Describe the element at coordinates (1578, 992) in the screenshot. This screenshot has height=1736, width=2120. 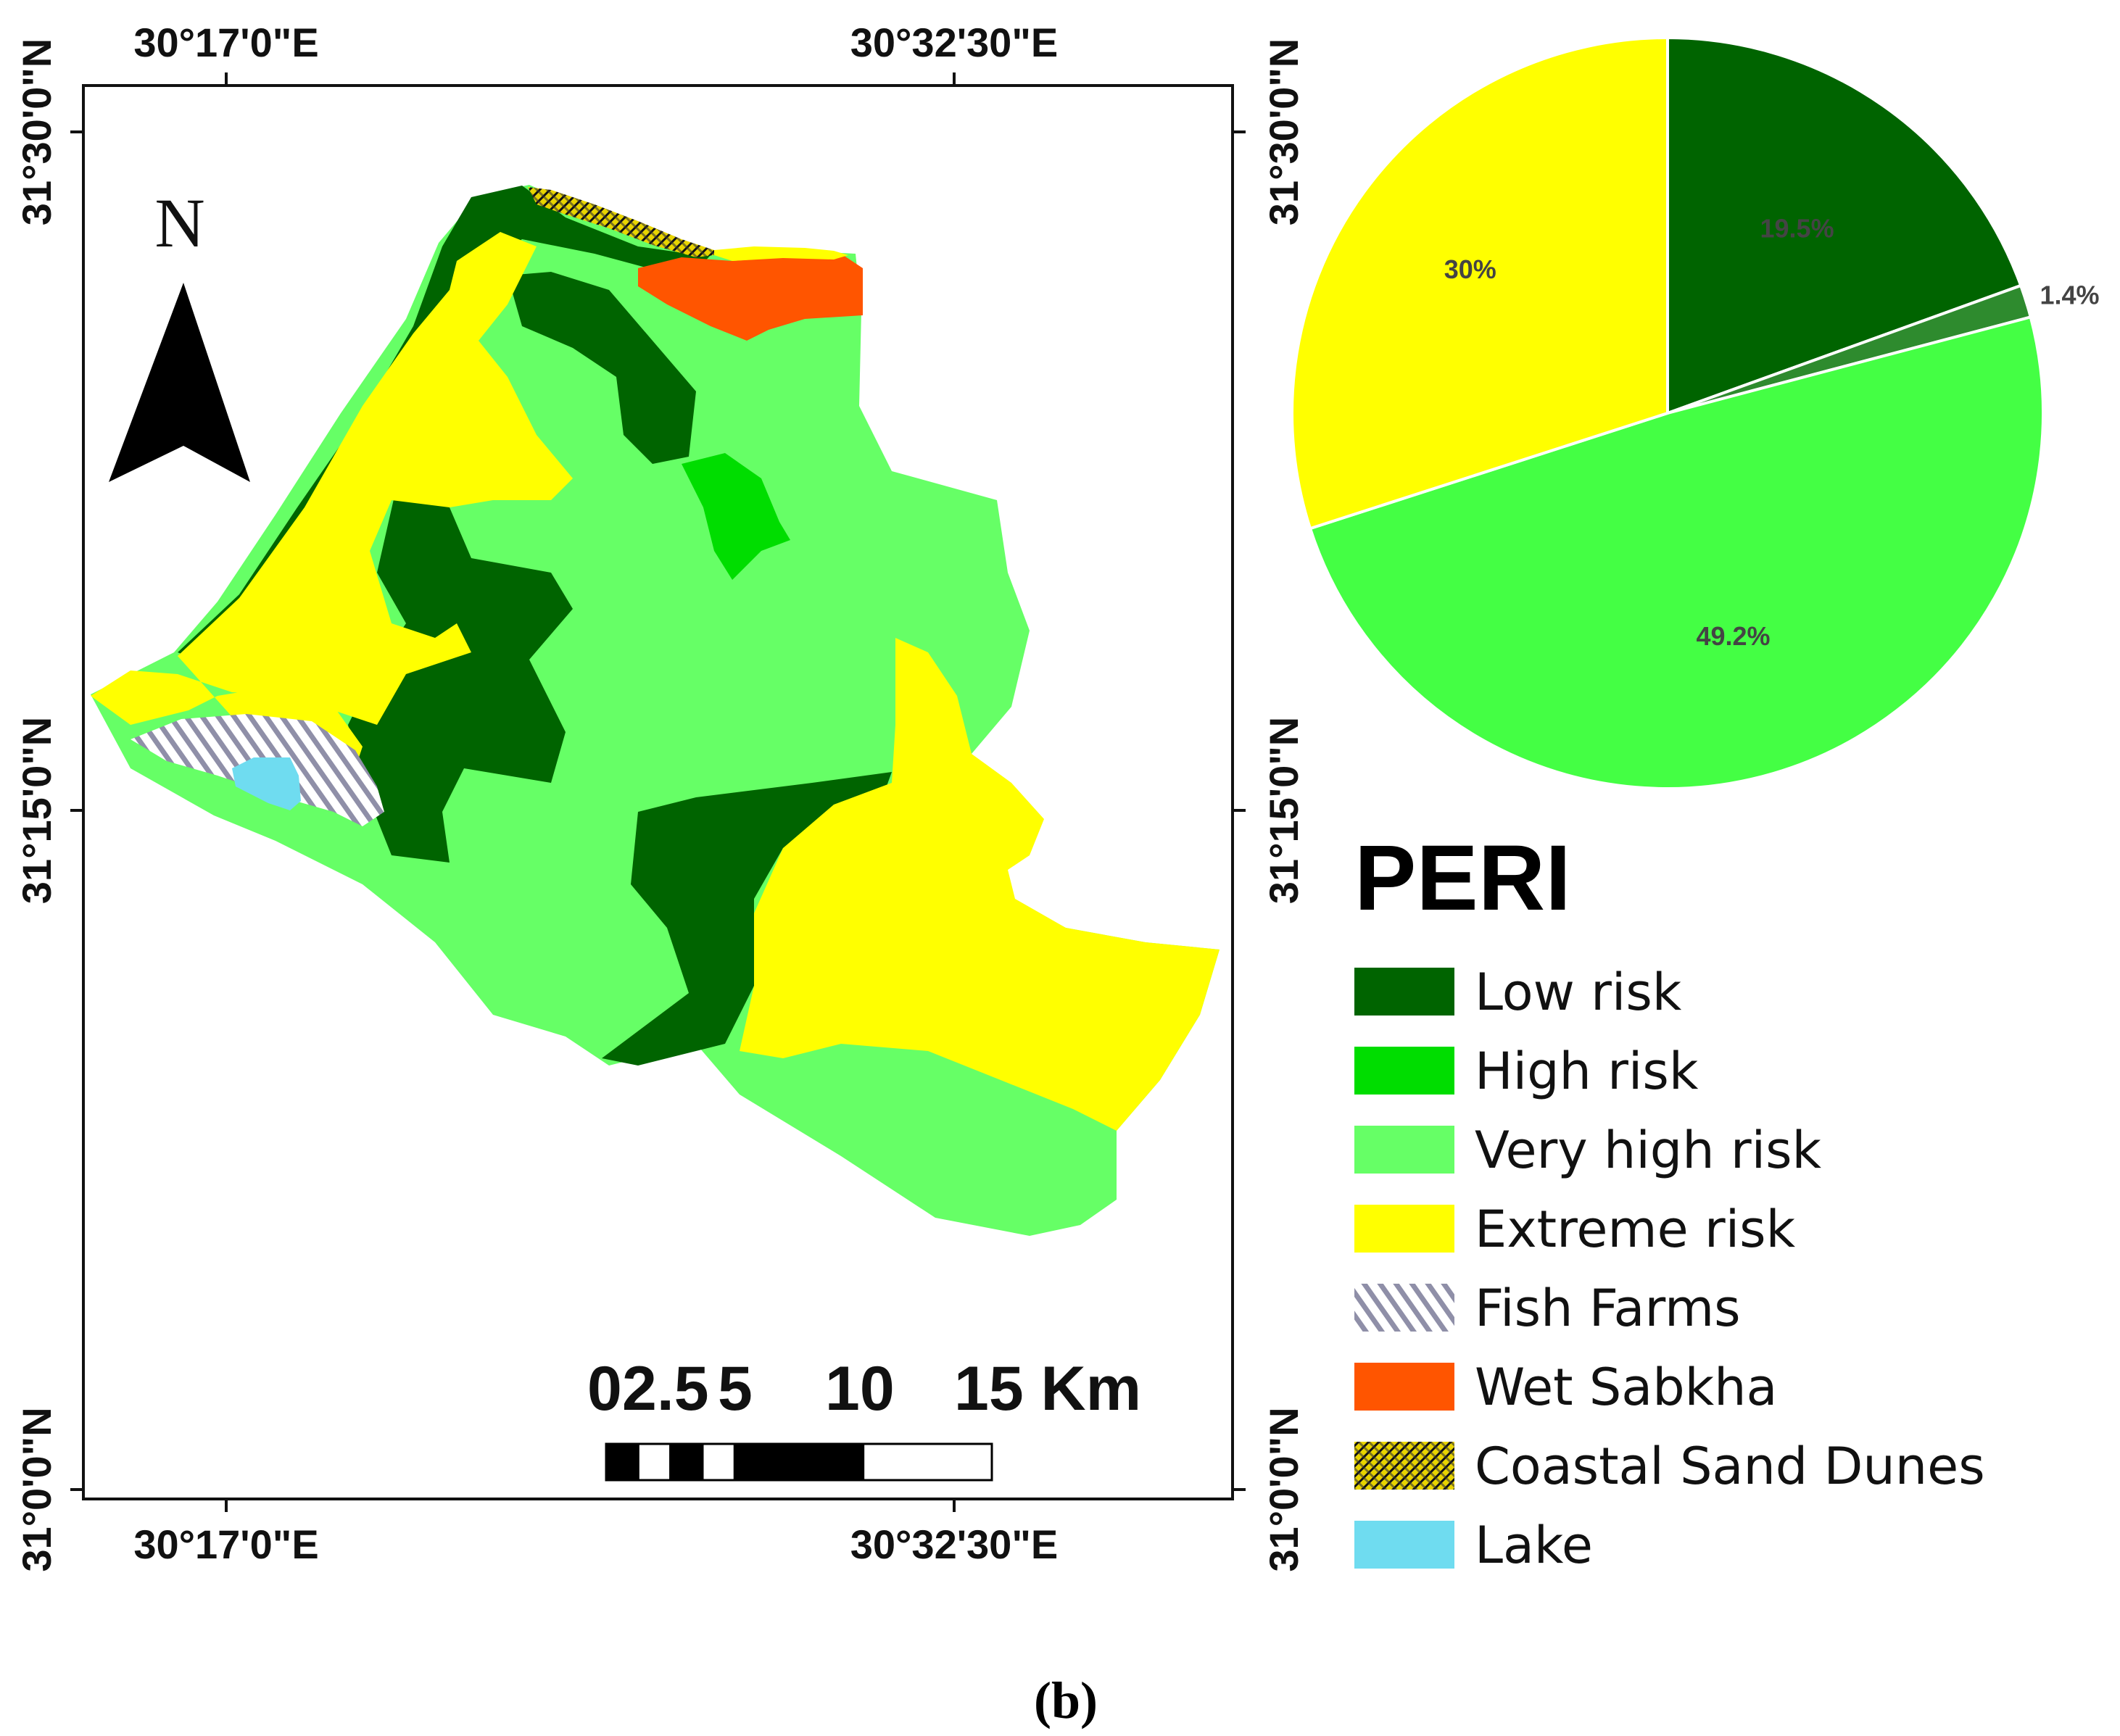
I see `legend-label: Low risk` at that location.